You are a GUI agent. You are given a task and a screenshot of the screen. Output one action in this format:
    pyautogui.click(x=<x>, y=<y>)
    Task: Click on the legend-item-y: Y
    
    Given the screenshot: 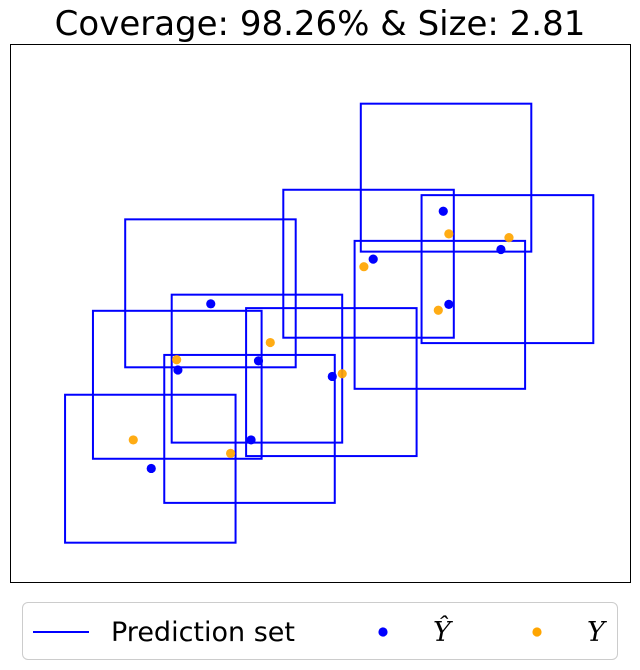 What is the action you would take?
    pyautogui.click(x=567, y=632)
    